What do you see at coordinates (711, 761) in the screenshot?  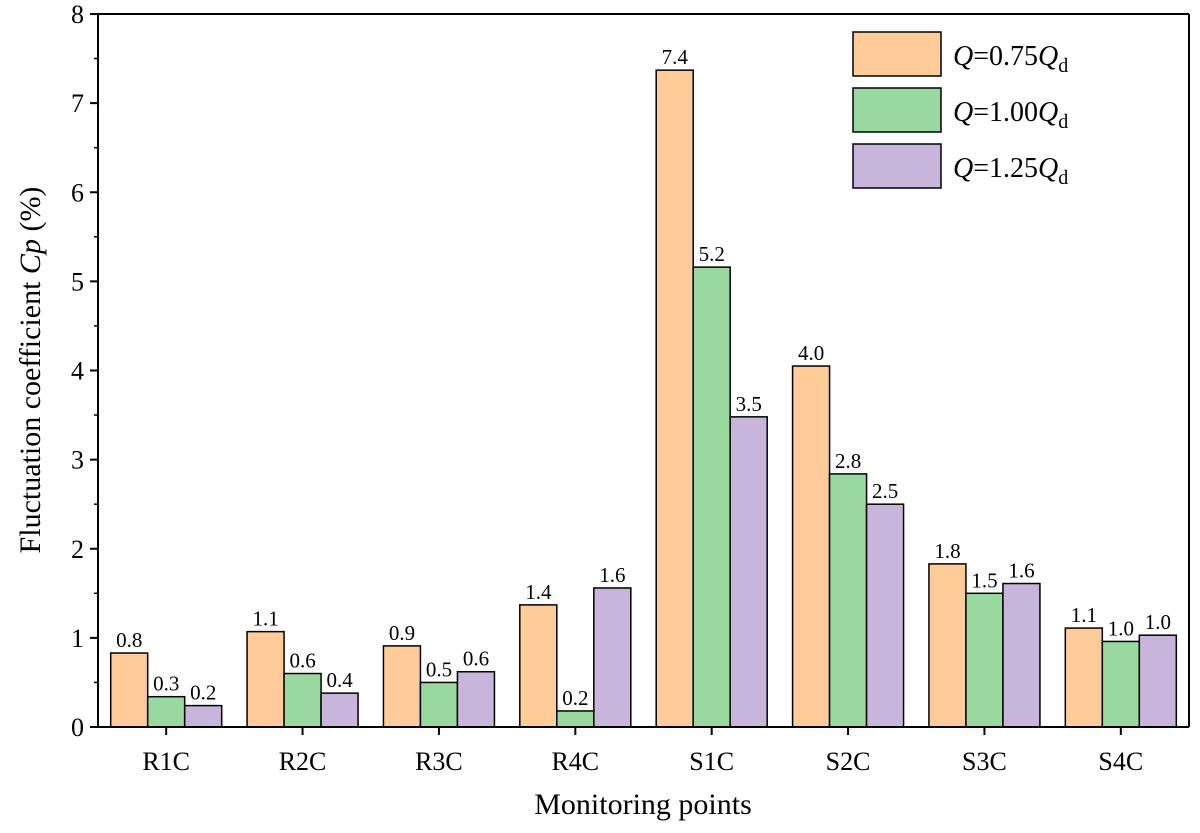 I see `x-tick-label: S1C` at bounding box center [711, 761].